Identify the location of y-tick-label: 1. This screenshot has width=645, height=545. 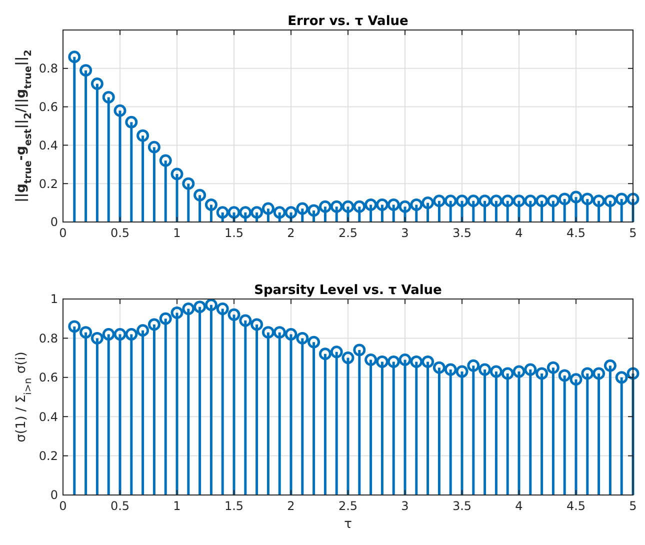
(54, 299).